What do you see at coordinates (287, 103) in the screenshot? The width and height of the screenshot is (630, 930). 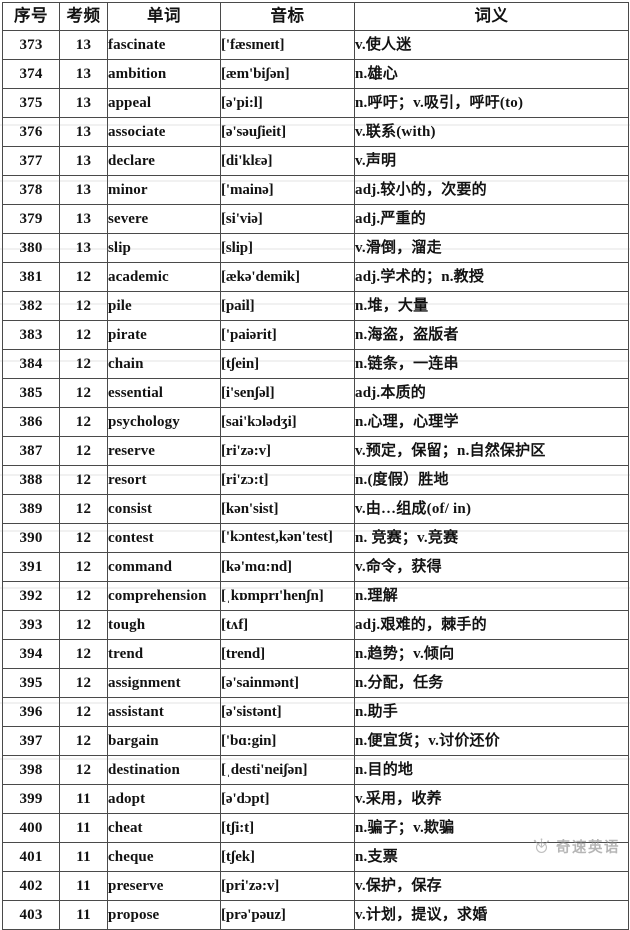 I see `cell-phonetic: [ə'pi:l]` at bounding box center [287, 103].